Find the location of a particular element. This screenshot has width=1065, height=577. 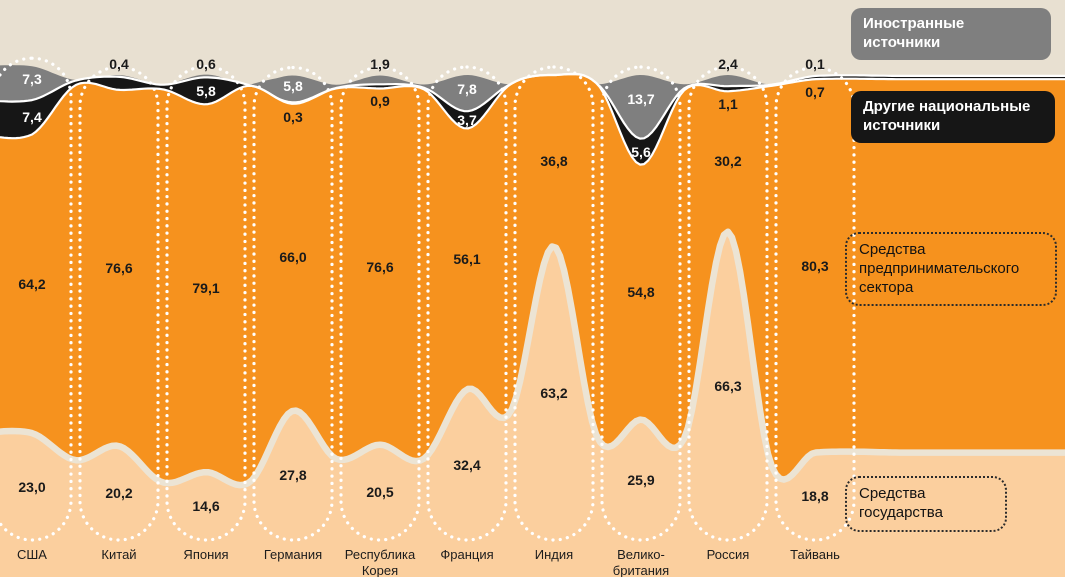

legend-foreign: Иностранные источники is located at coordinates (951, 34).